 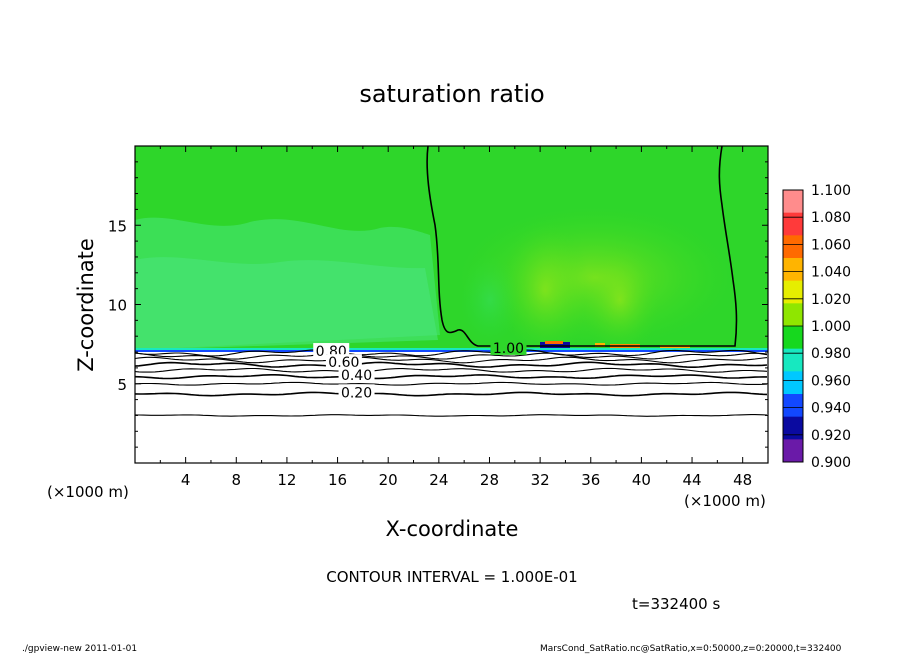 What do you see at coordinates (831, 409) in the screenshot?
I see `colorbar-label: 0.940` at bounding box center [831, 409].